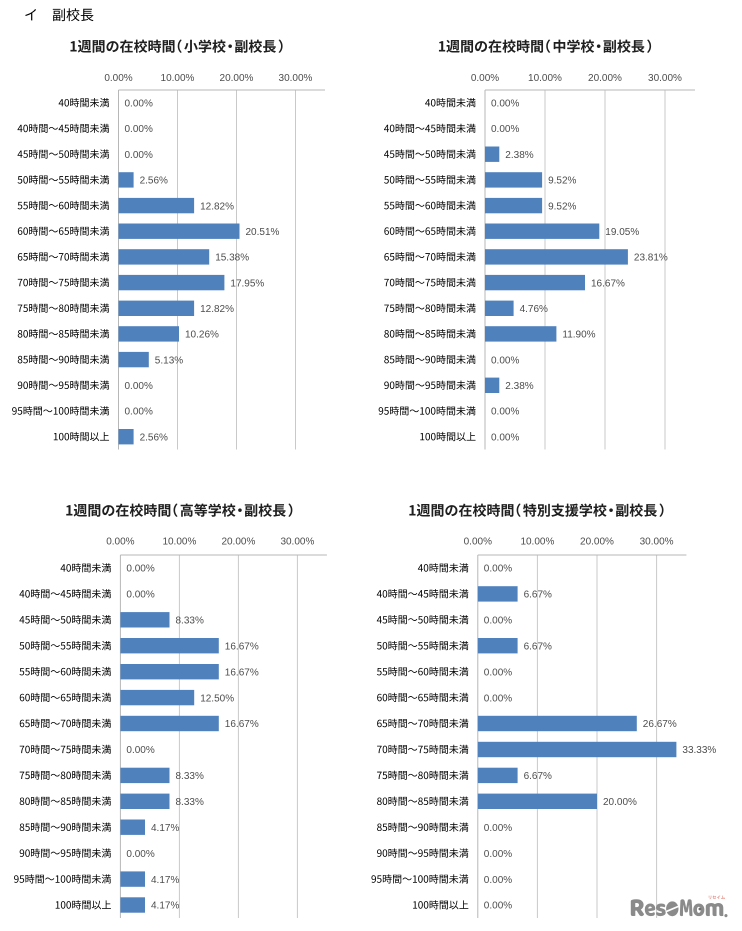 The height and width of the screenshot is (931, 742). What do you see at coordinates (232, 258) in the screenshot?
I see `svg-text: 15.38%` at bounding box center [232, 258].